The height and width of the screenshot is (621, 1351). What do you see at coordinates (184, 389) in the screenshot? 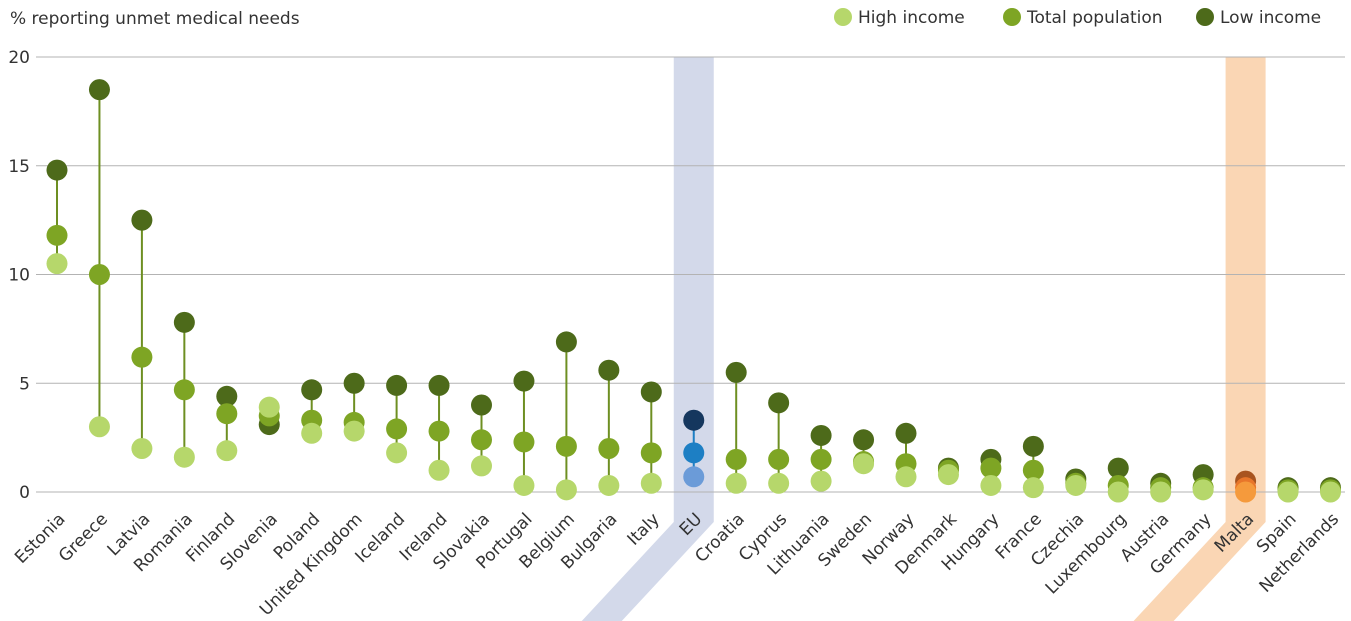
I see `country-romania` at bounding box center [184, 389].